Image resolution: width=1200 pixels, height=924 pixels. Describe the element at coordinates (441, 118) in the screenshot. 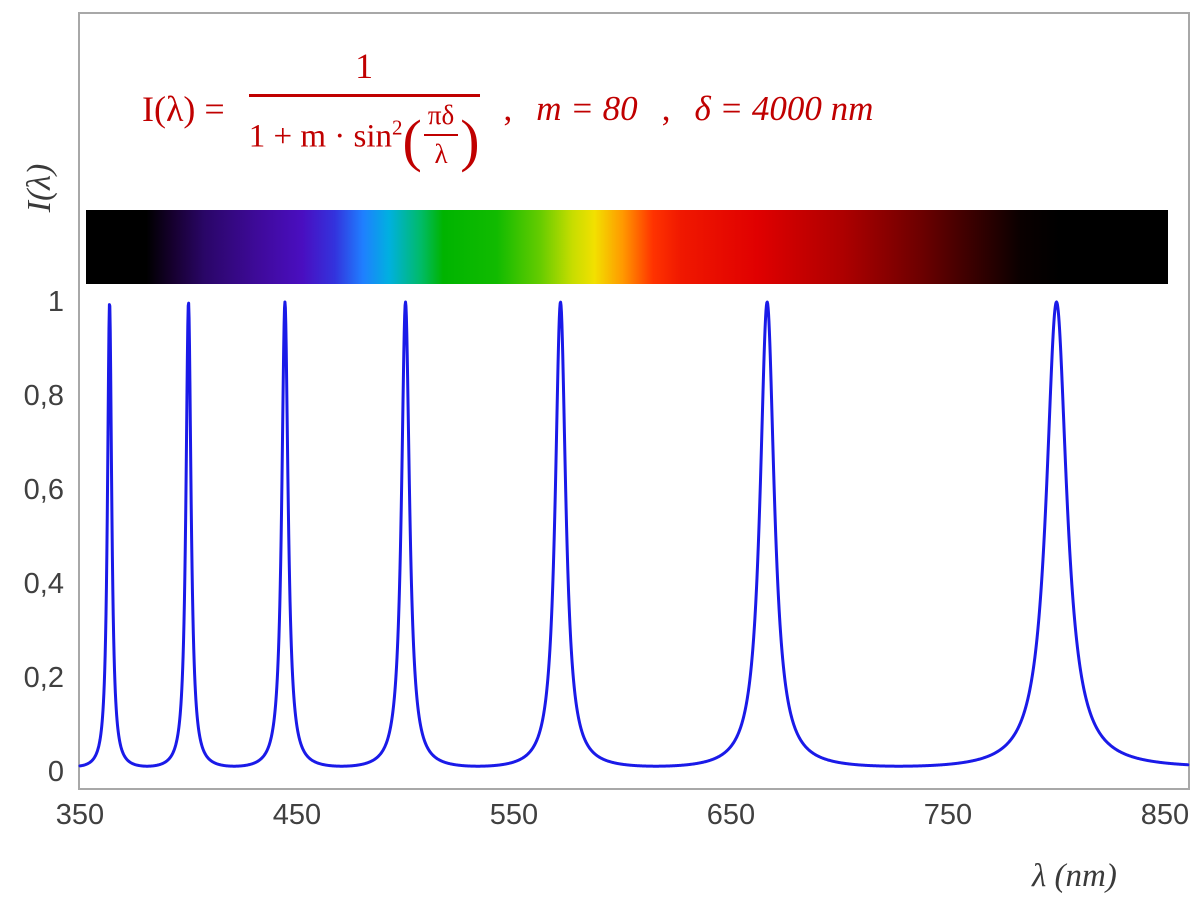

I see `nested-numerator: πδ` at that location.